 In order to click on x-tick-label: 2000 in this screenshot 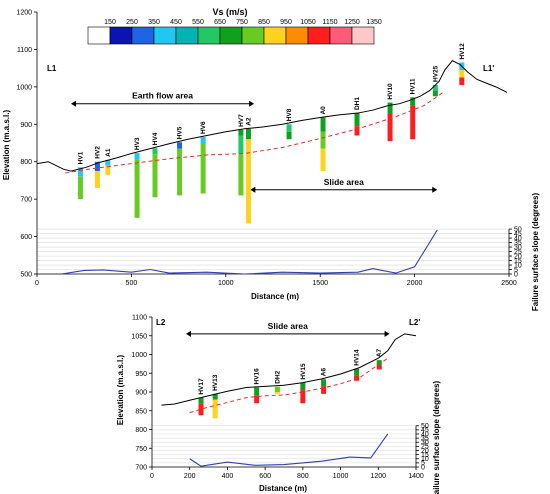, I will do `click(415, 283)`.